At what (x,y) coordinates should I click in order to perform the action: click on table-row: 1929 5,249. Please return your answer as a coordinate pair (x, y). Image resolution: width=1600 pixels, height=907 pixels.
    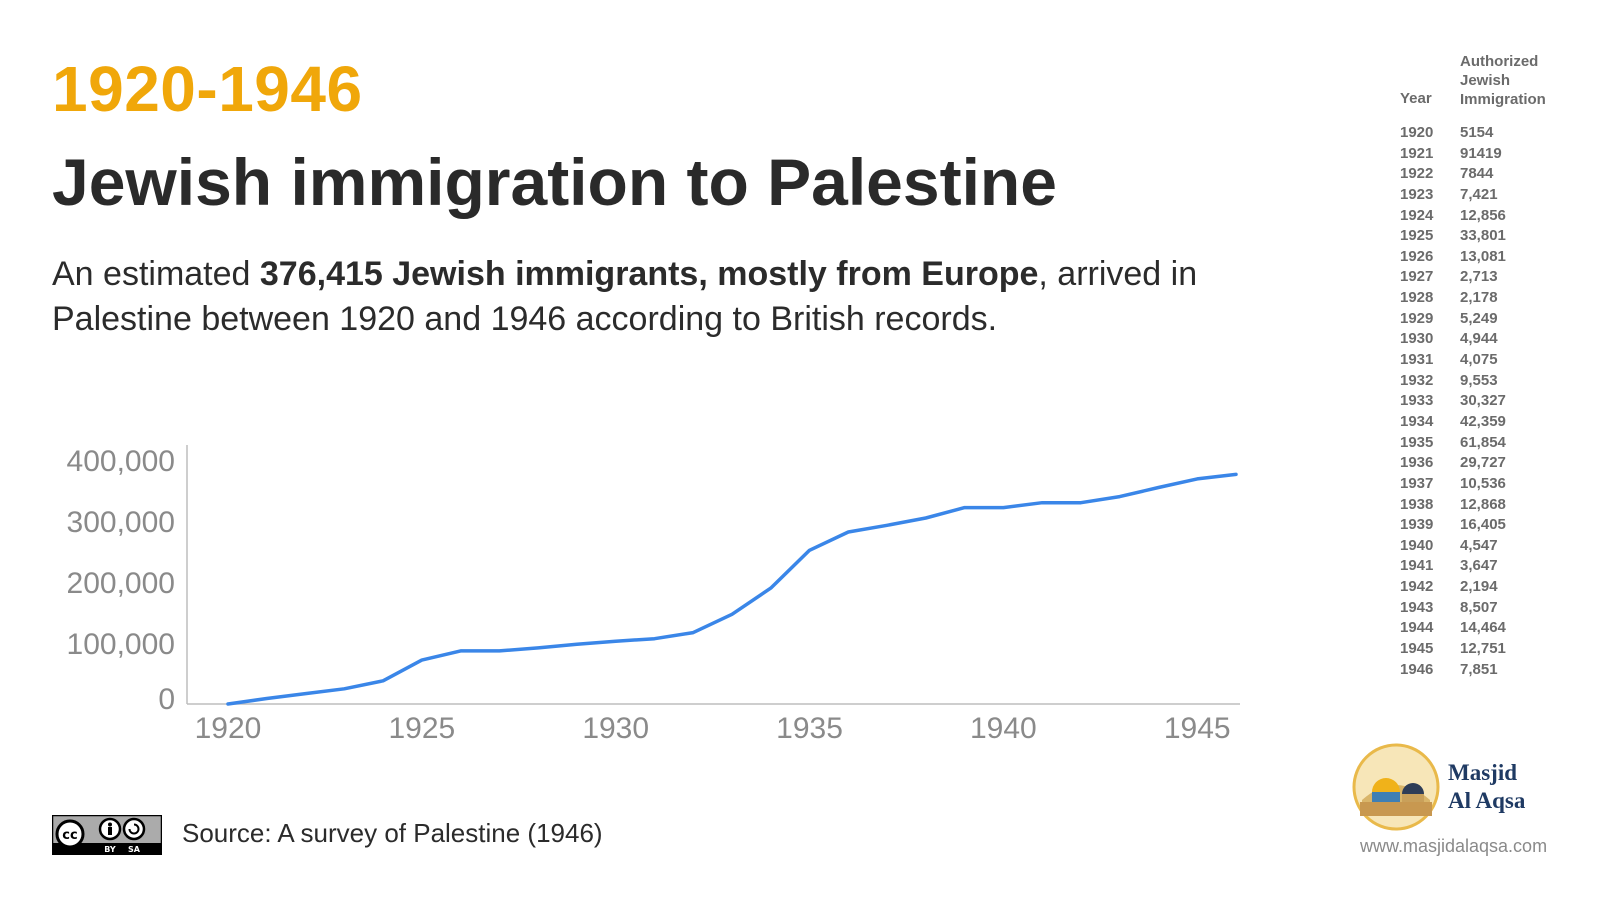
    Looking at the image, I should click on (1475, 320).